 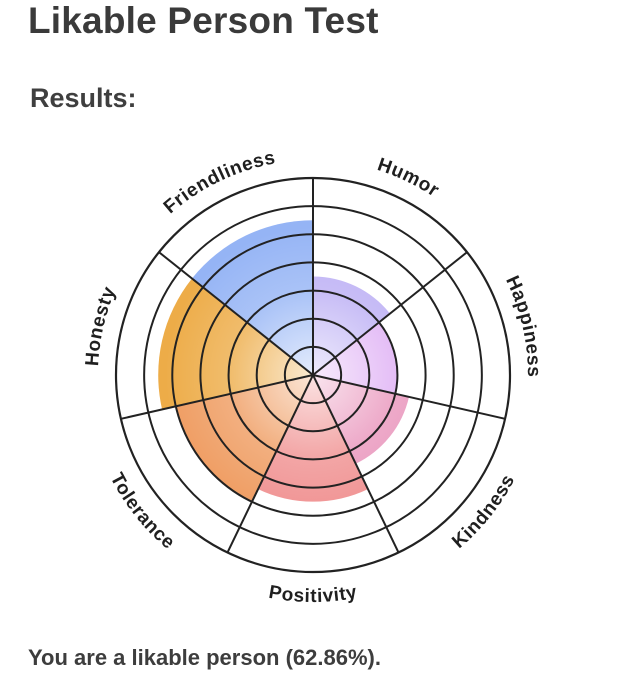 I want to click on results-heading: Results:, so click(x=83, y=98).